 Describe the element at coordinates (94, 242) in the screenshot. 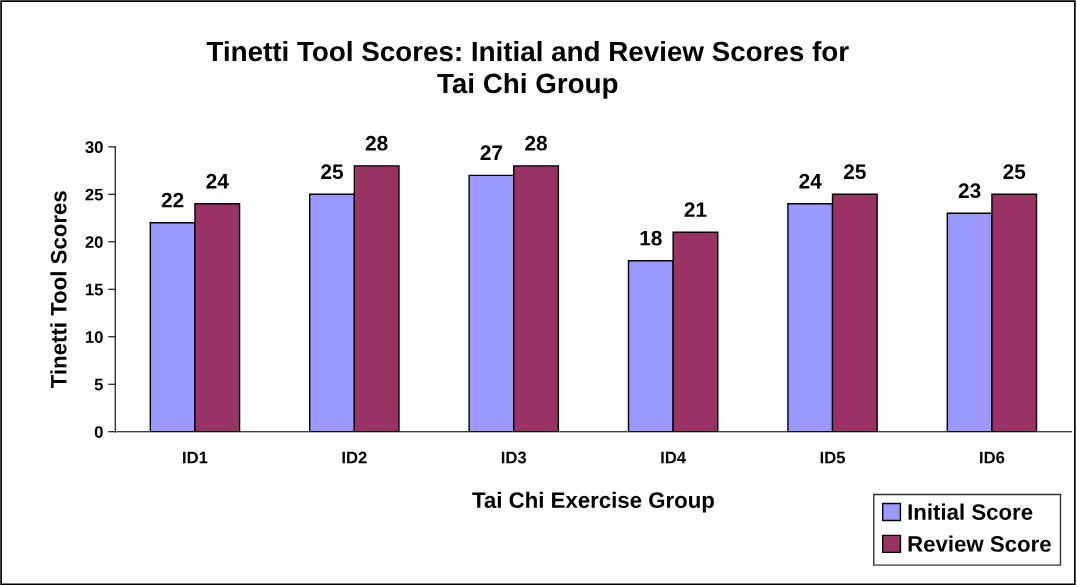

I see `y-tick-label: 20` at that location.